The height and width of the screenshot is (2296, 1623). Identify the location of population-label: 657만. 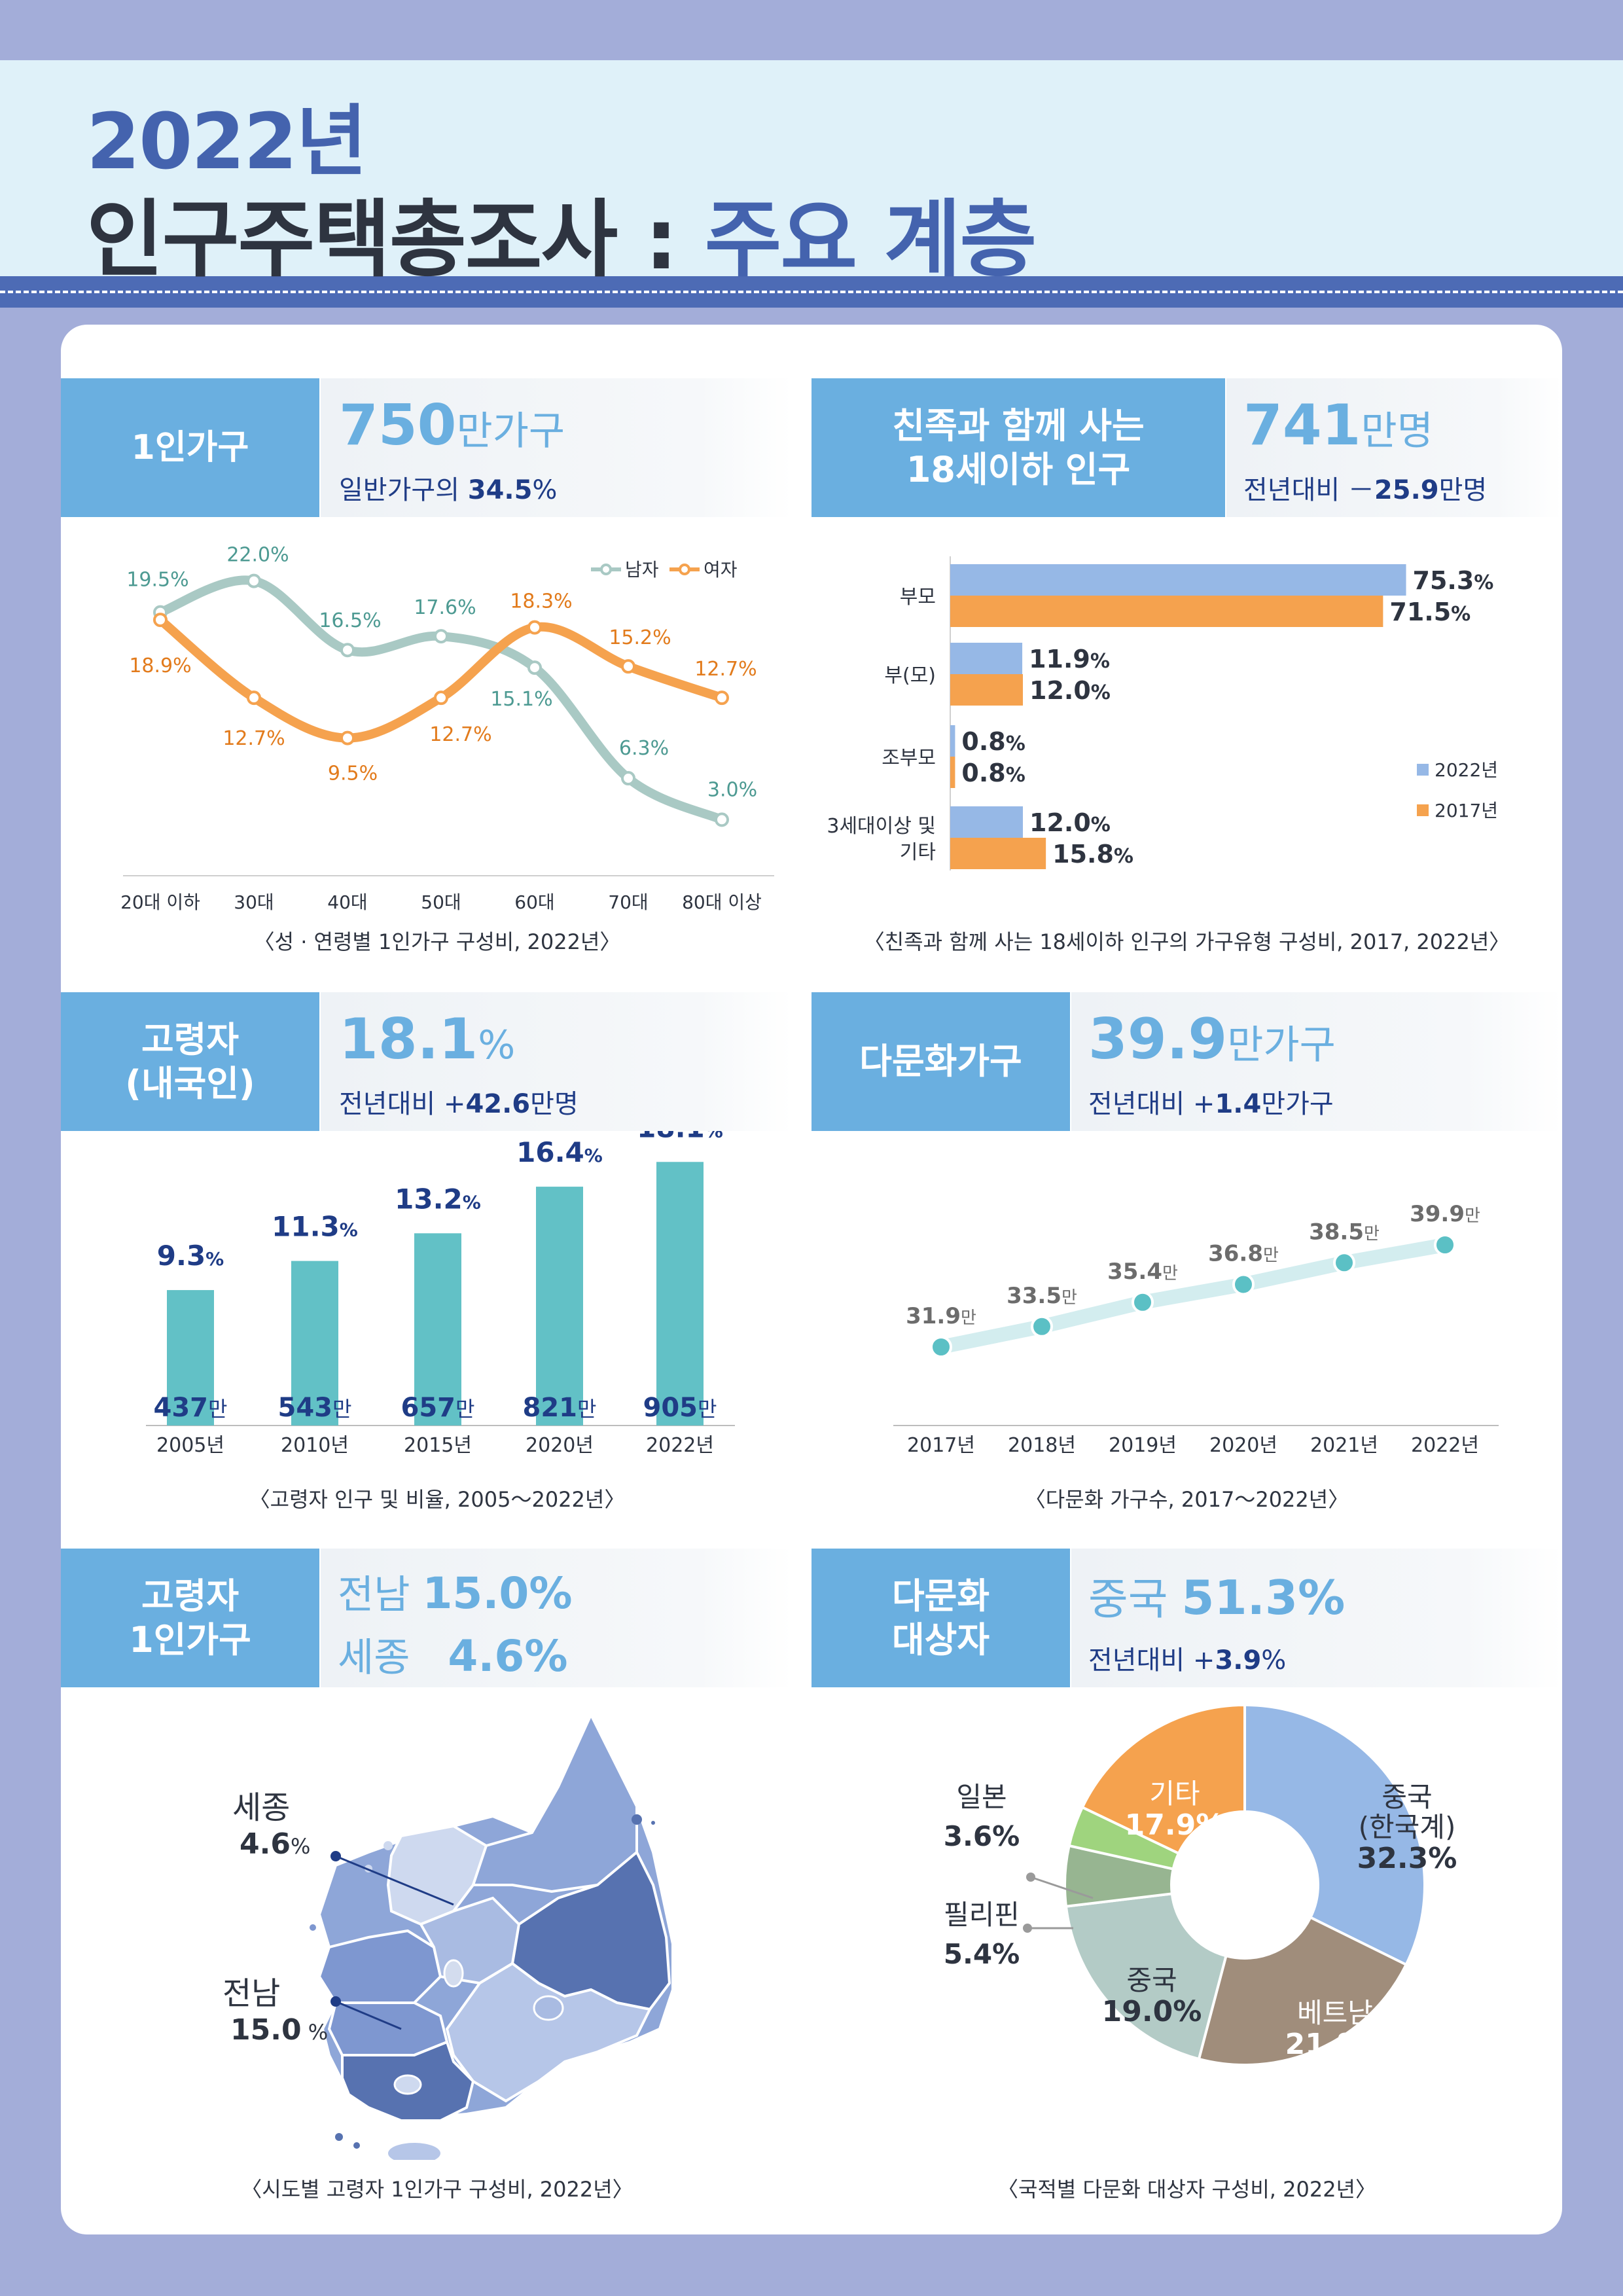
(438, 1408).